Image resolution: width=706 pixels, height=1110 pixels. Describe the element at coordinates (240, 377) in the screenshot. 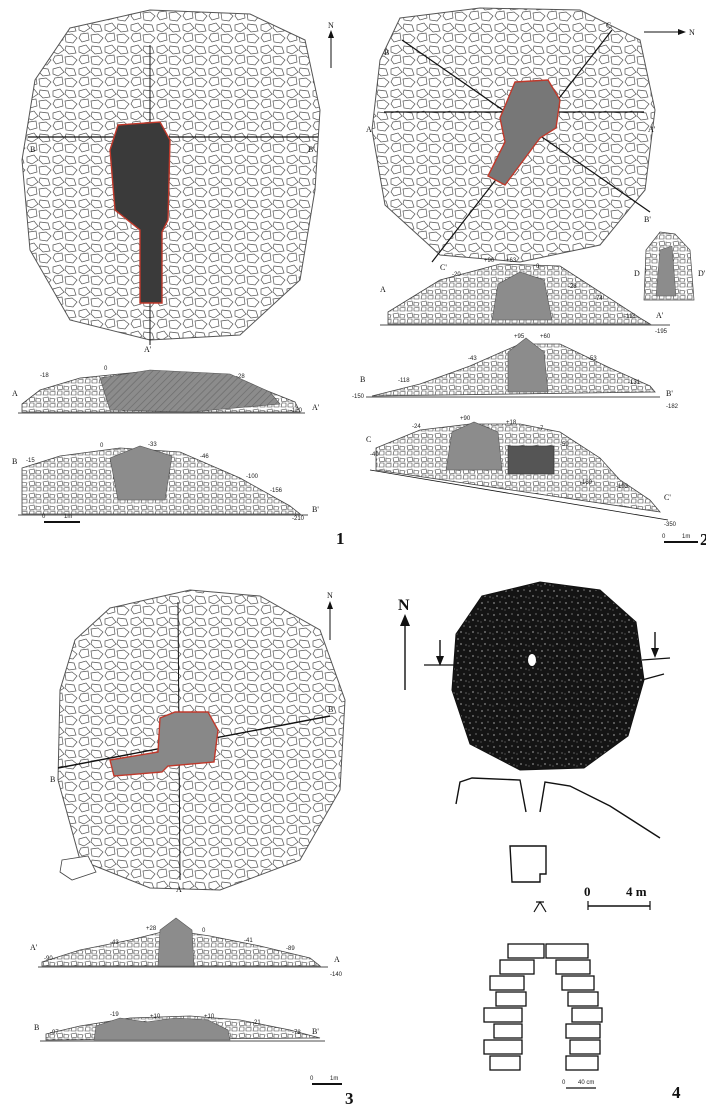

I see `panel-1-elev-a-2: -28` at that location.